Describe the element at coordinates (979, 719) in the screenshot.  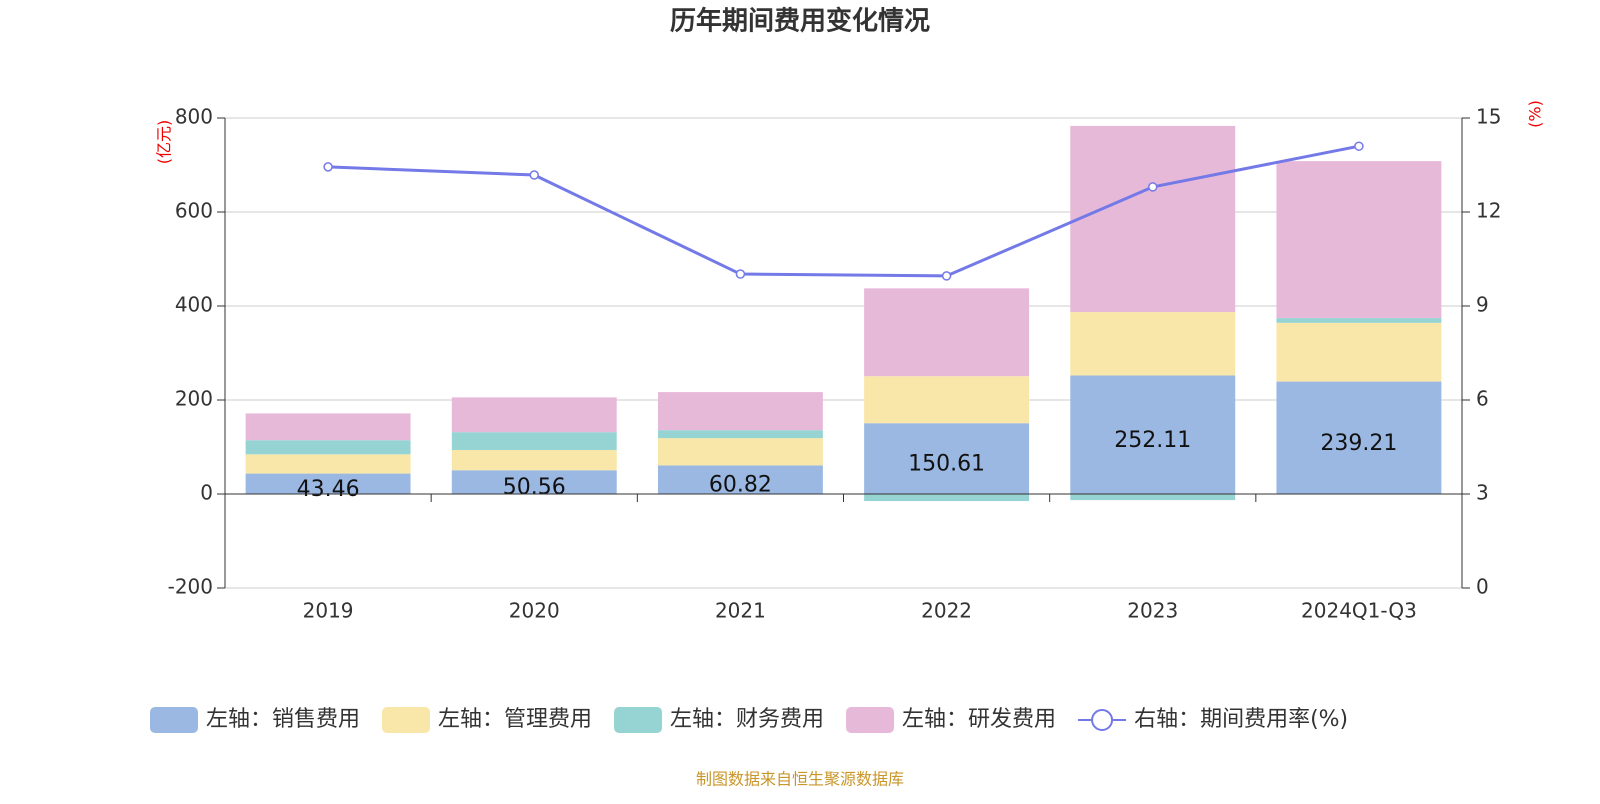
I see `legend-label: 左轴：研发费用` at that location.